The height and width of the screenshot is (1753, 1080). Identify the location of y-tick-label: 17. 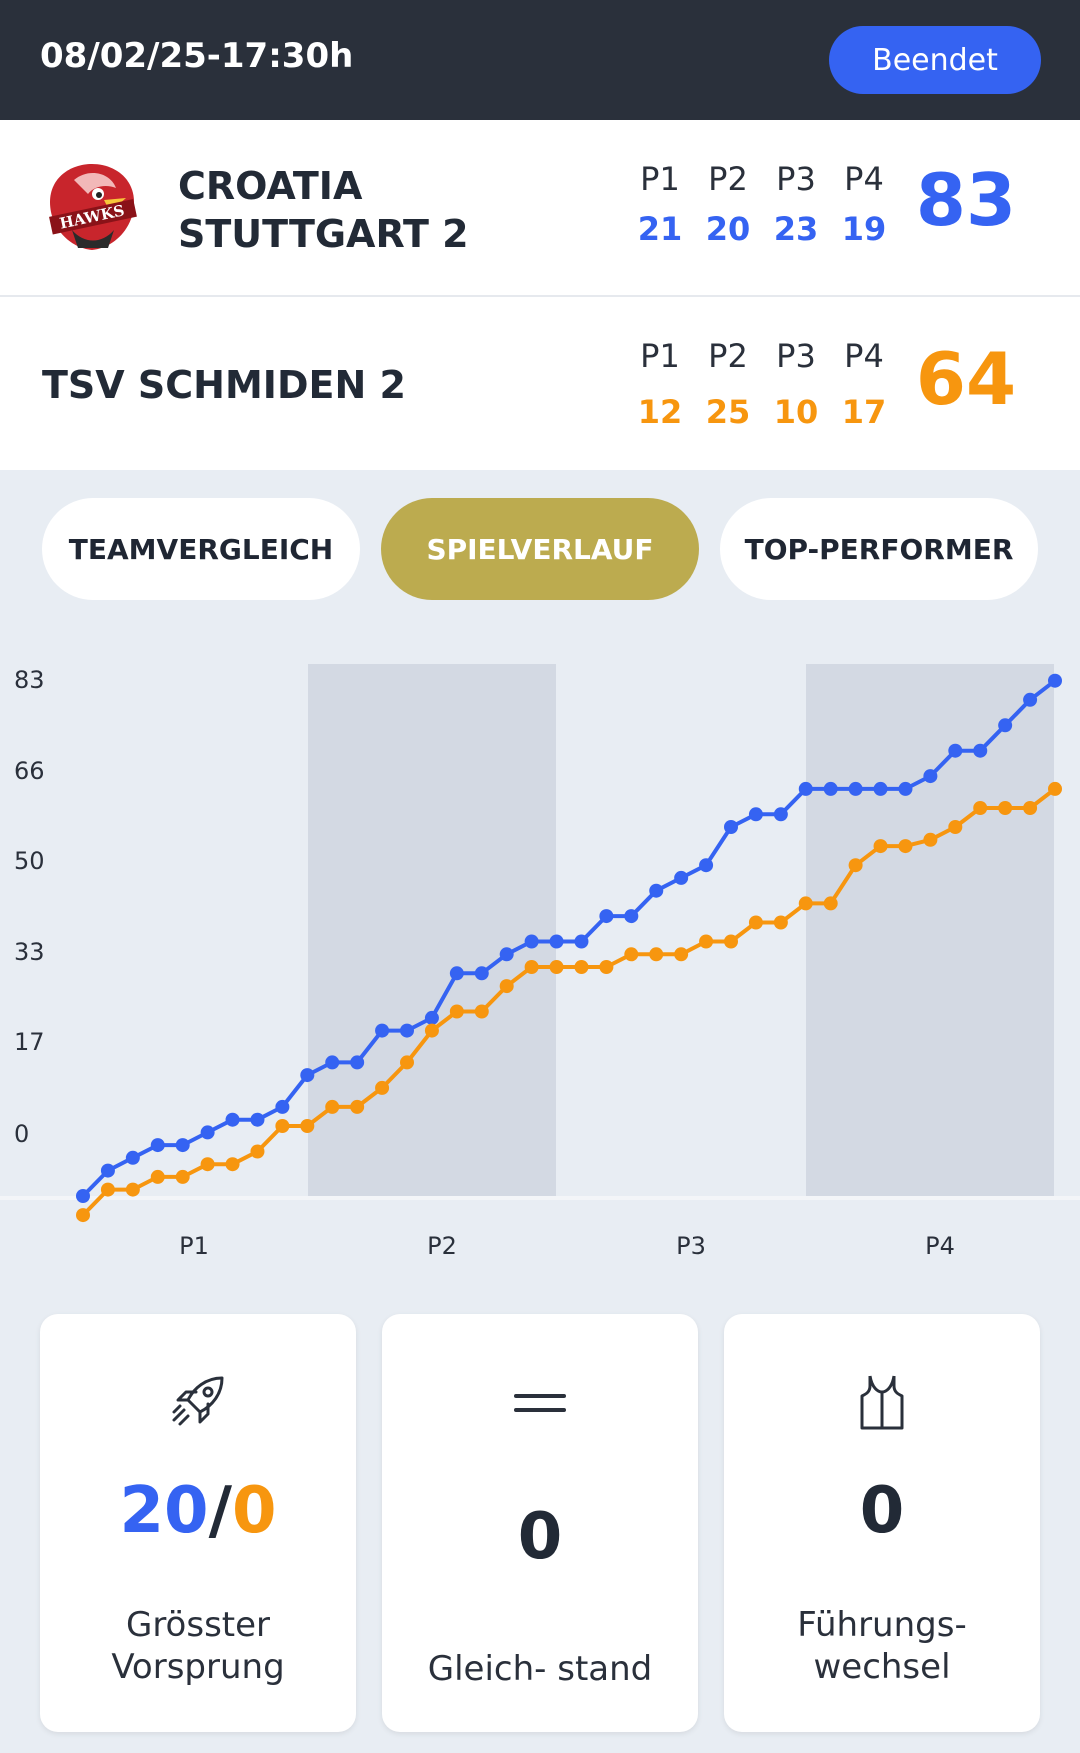
(29, 1042).